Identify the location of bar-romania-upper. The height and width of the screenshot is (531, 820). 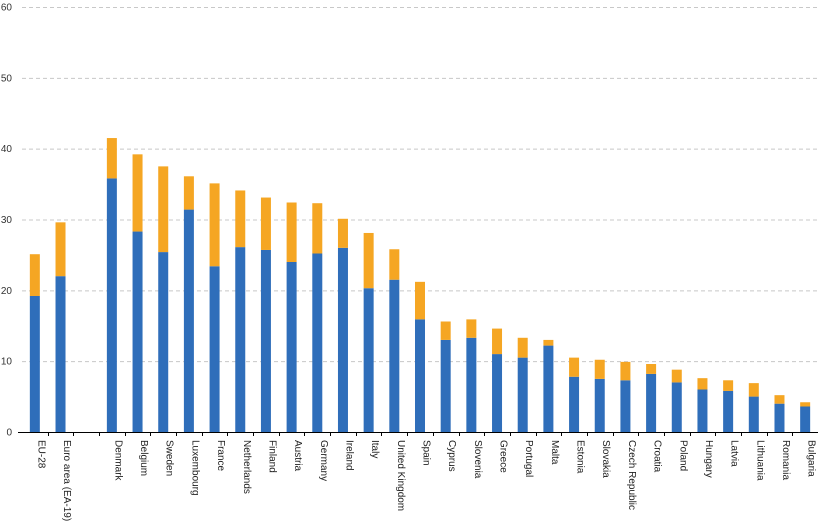
(779, 399).